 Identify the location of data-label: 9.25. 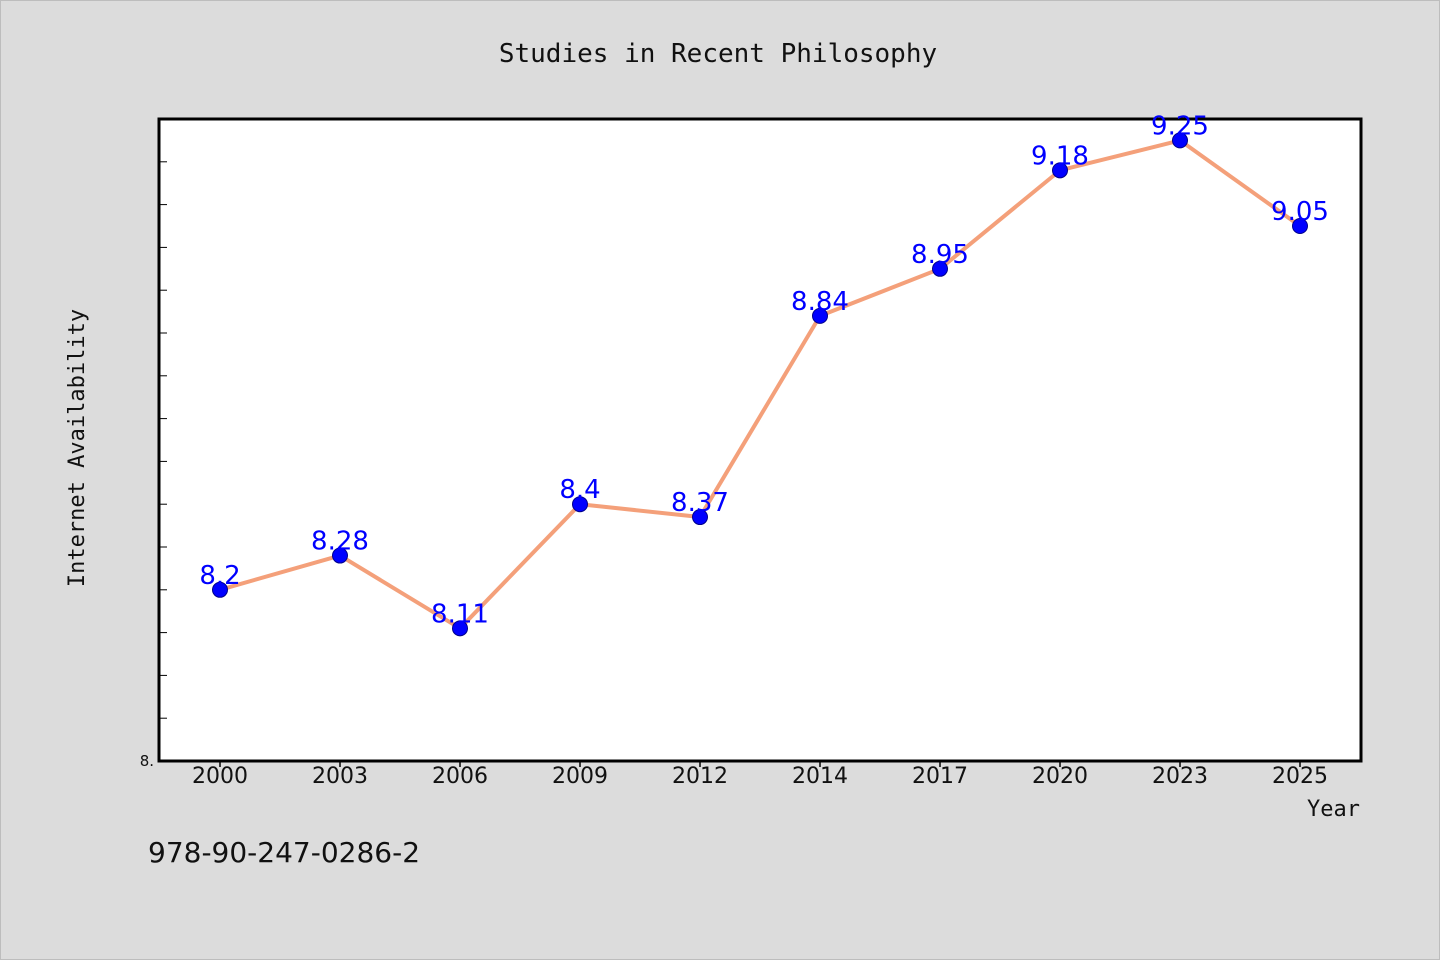
(1180, 126).